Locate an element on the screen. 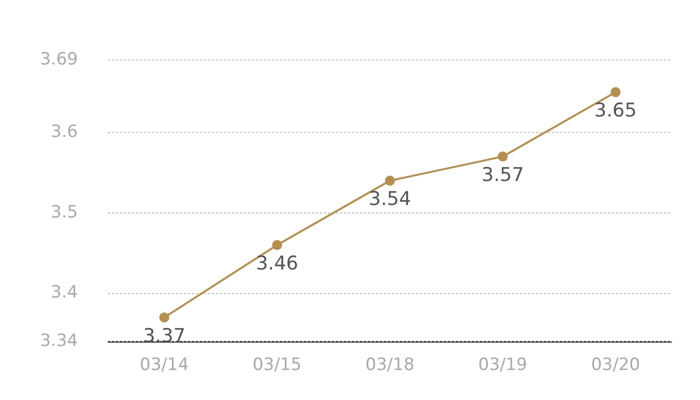 The width and height of the screenshot is (700, 400). y-tick-label: 3.6 is located at coordinates (64, 132).